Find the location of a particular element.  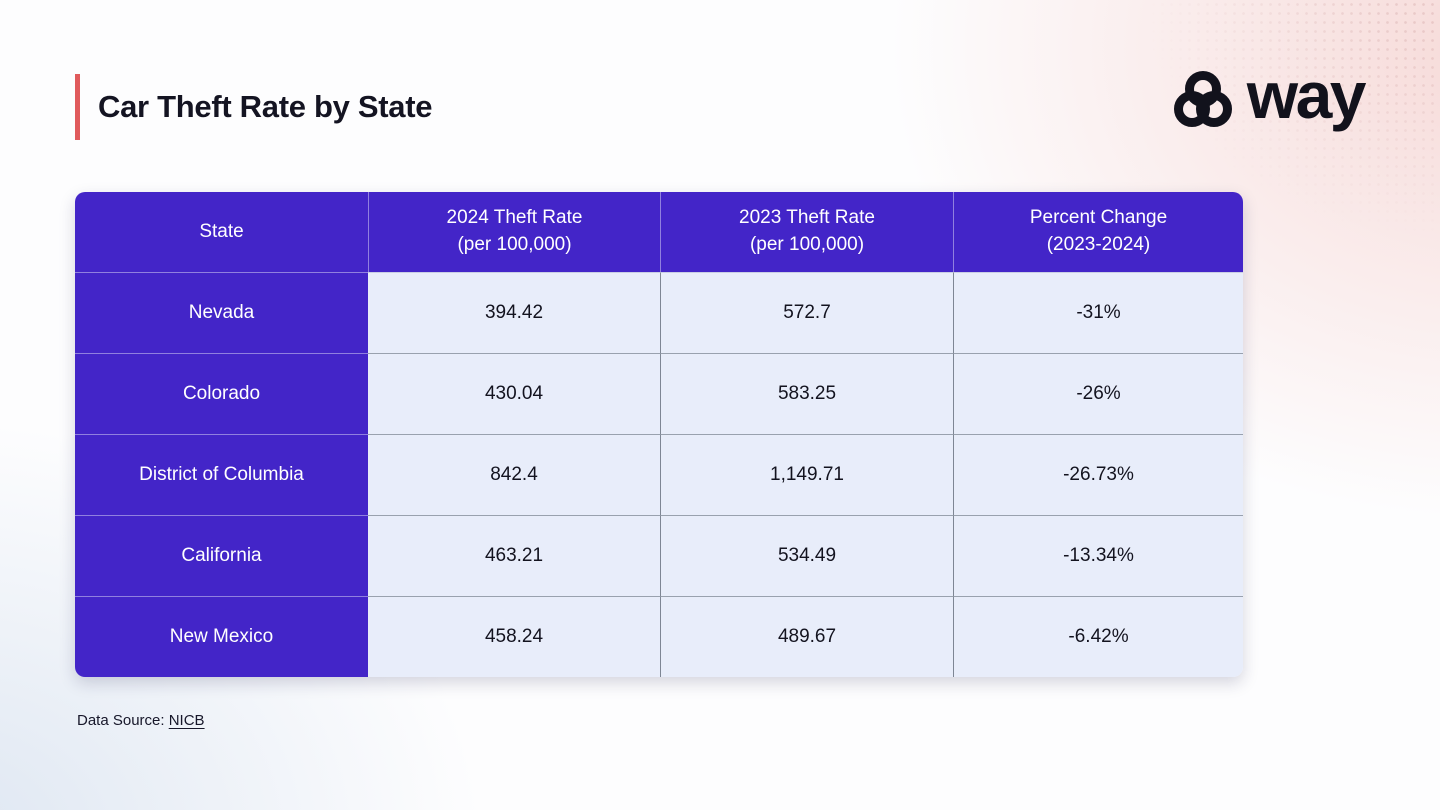

value-cell: -6.42% is located at coordinates (1098, 636).